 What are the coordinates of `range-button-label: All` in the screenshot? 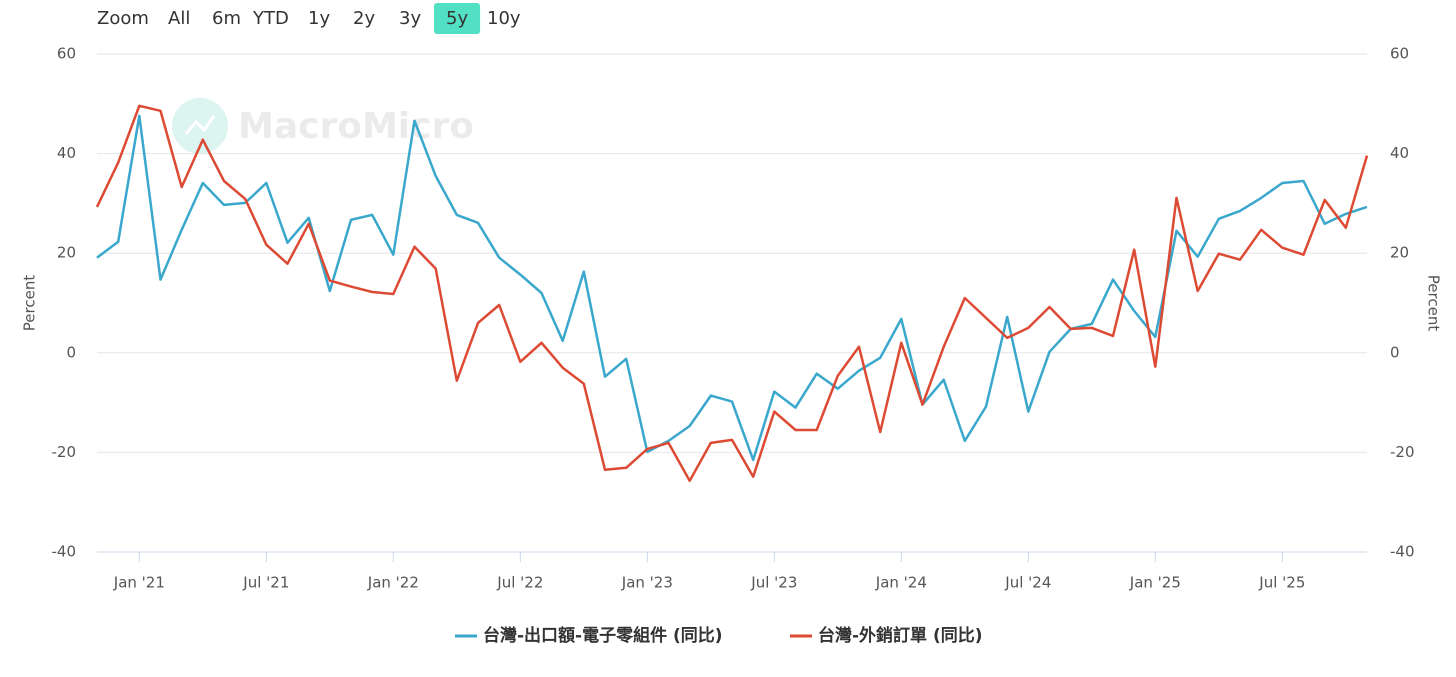 It's located at (179, 18).